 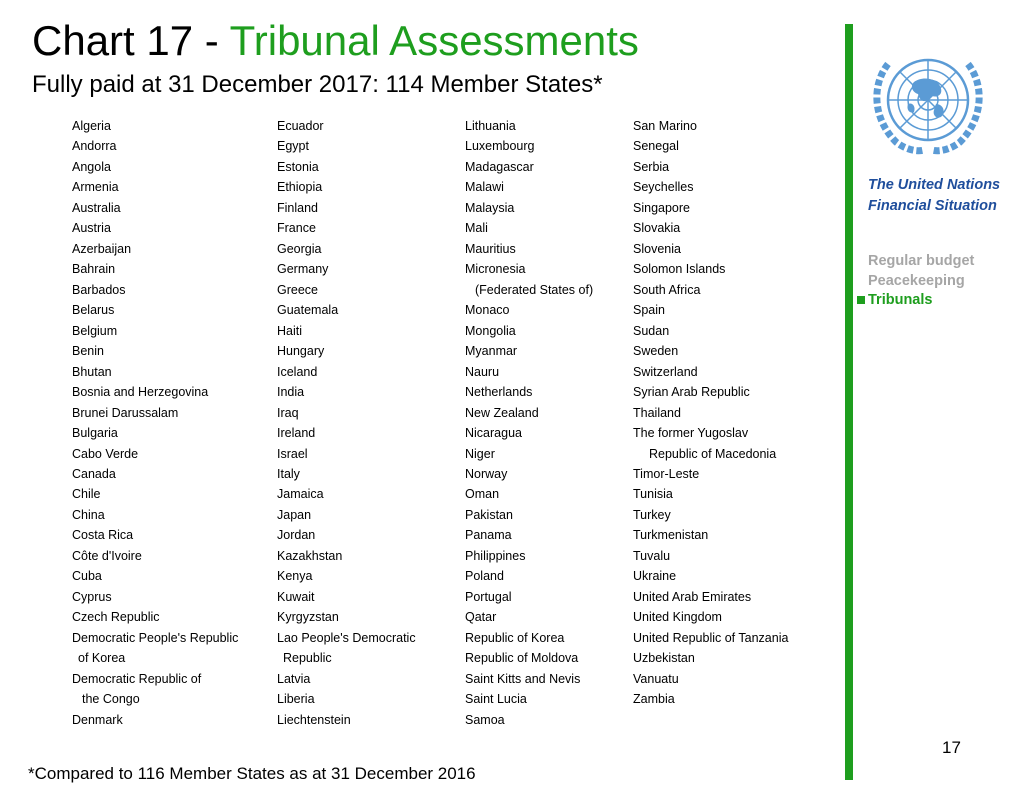 I want to click on active-bullet-icon, so click(x=861, y=300).